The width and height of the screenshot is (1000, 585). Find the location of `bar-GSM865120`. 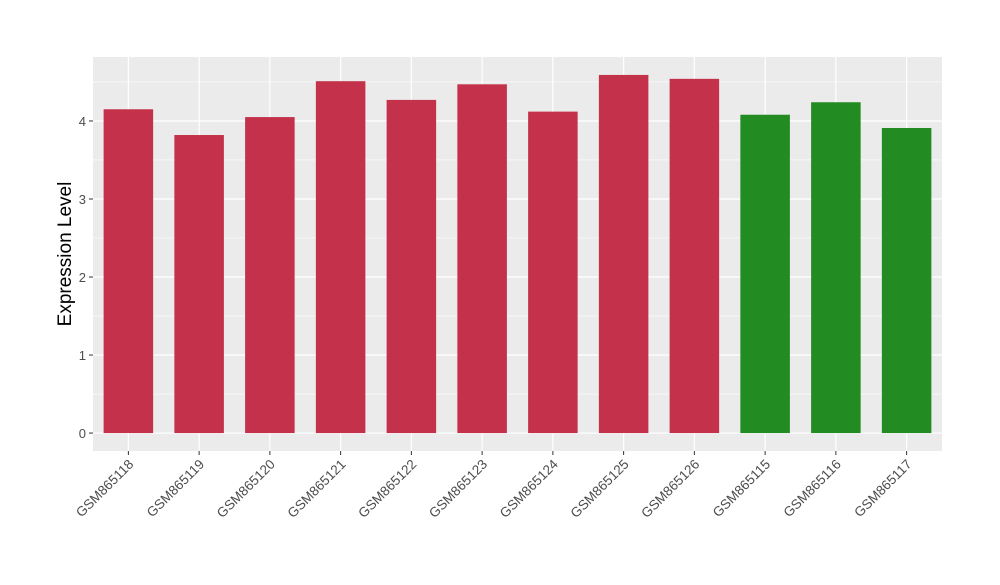

bar-GSM865120 is located at coordinates (270, 275).